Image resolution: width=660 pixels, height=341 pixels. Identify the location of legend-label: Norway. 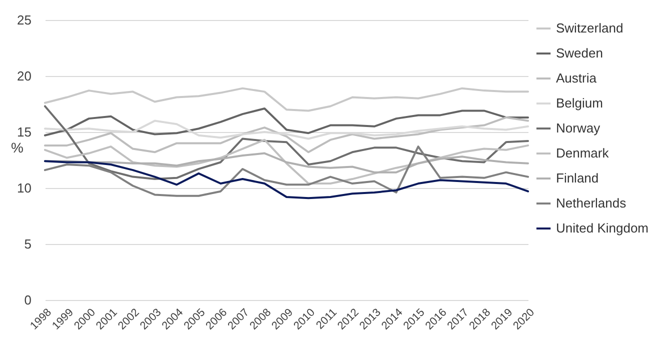
(578, 128).